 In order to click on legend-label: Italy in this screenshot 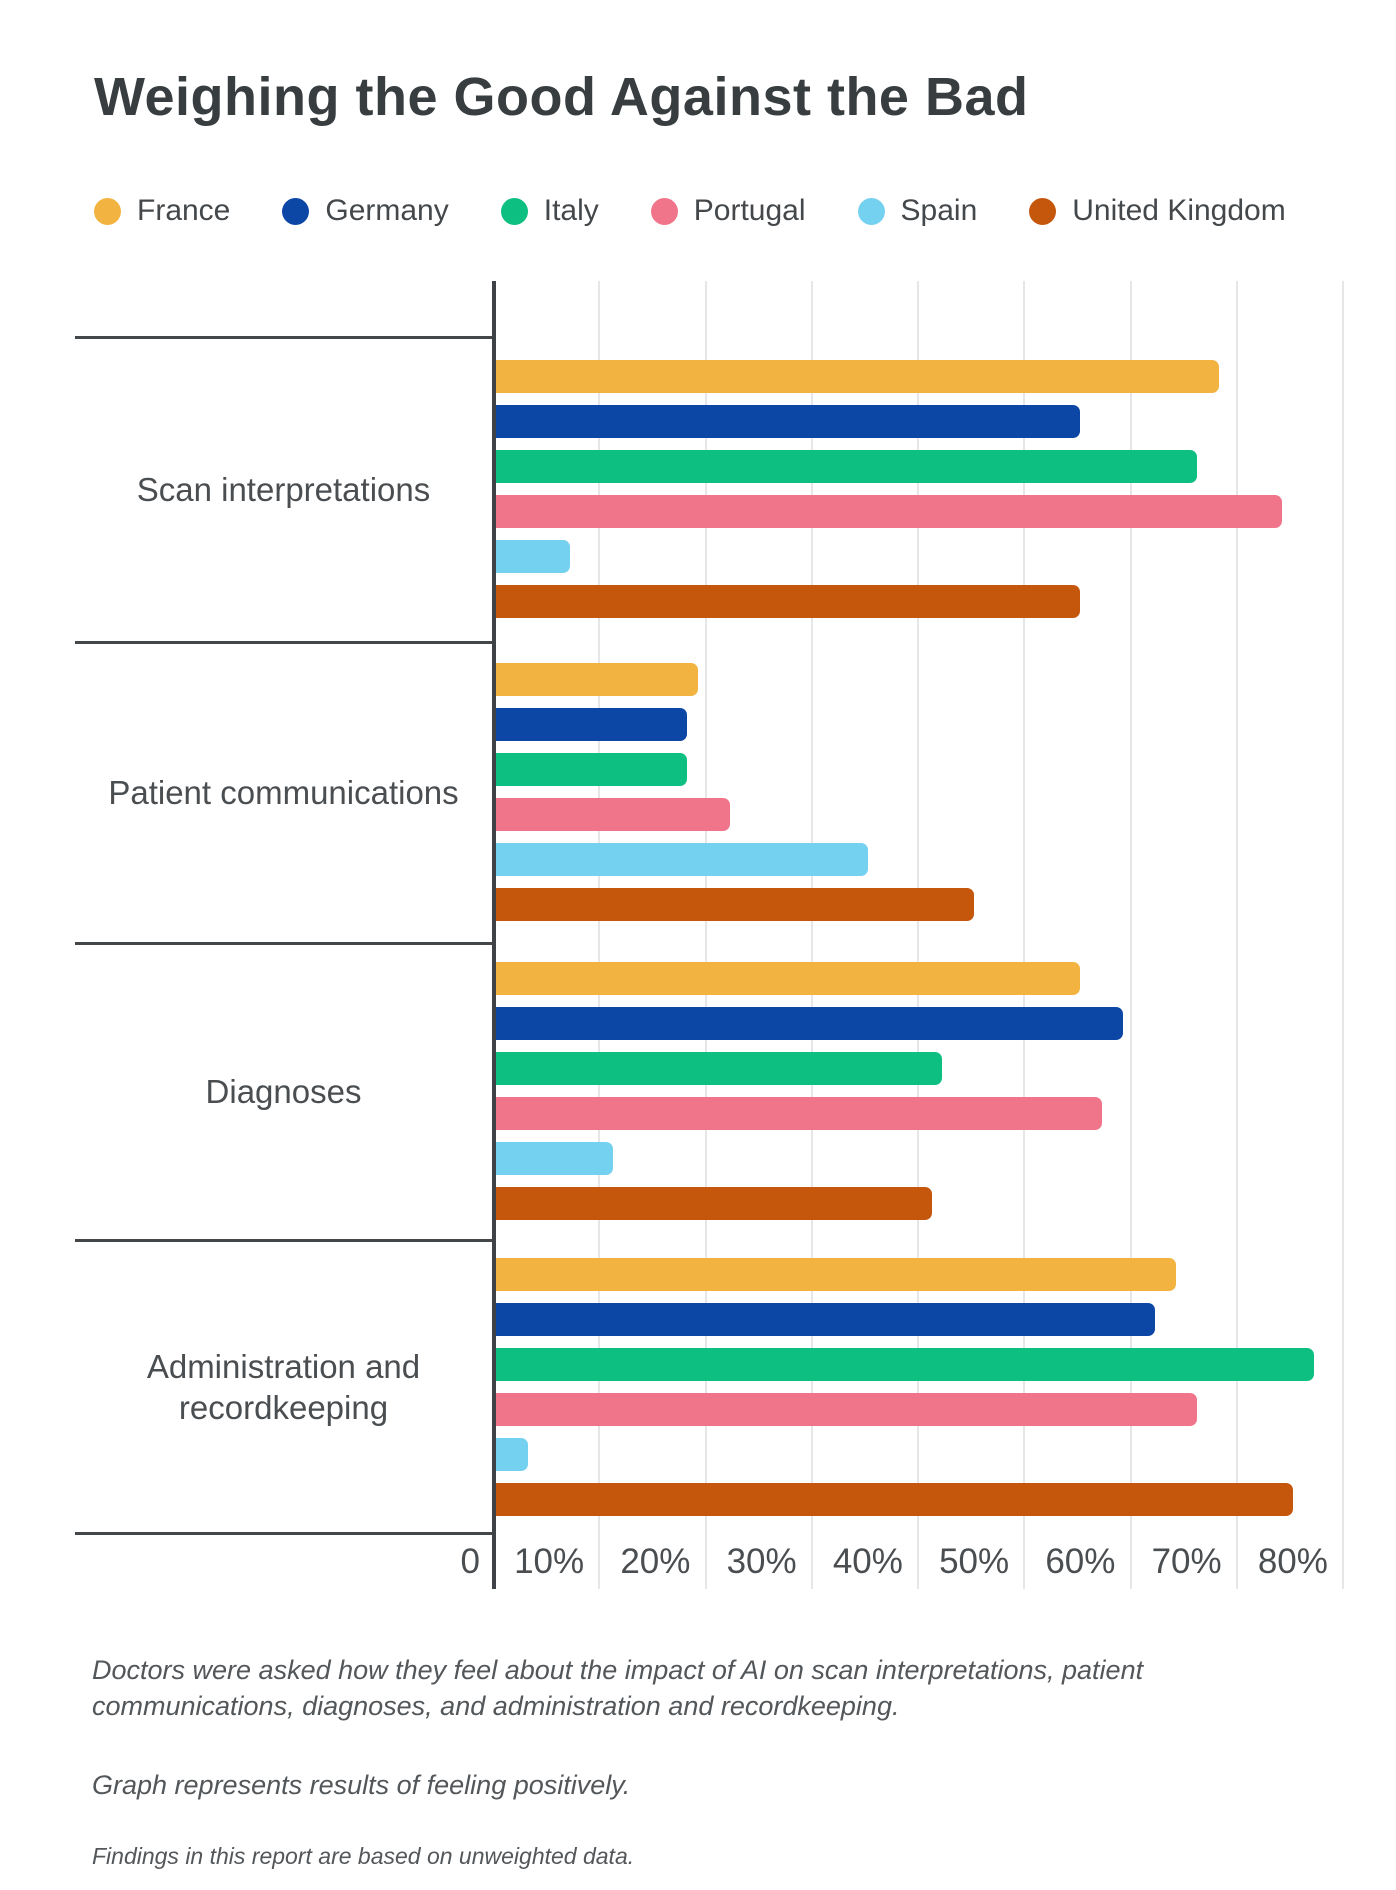, I will do `click(571, 210)`.